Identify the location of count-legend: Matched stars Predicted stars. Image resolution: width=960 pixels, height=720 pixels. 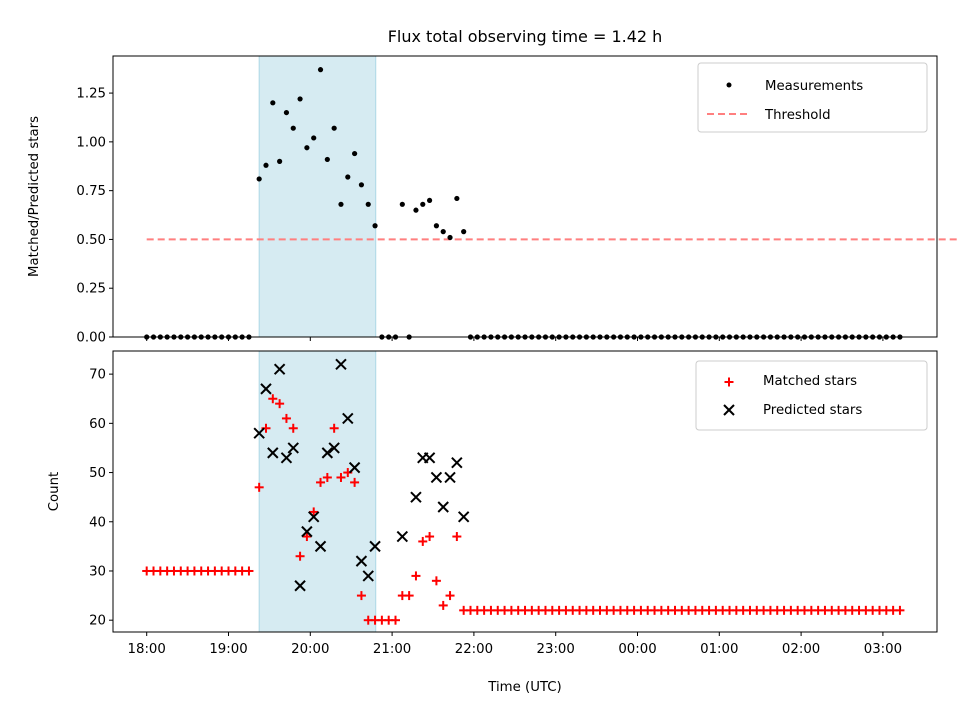
(811, 395).